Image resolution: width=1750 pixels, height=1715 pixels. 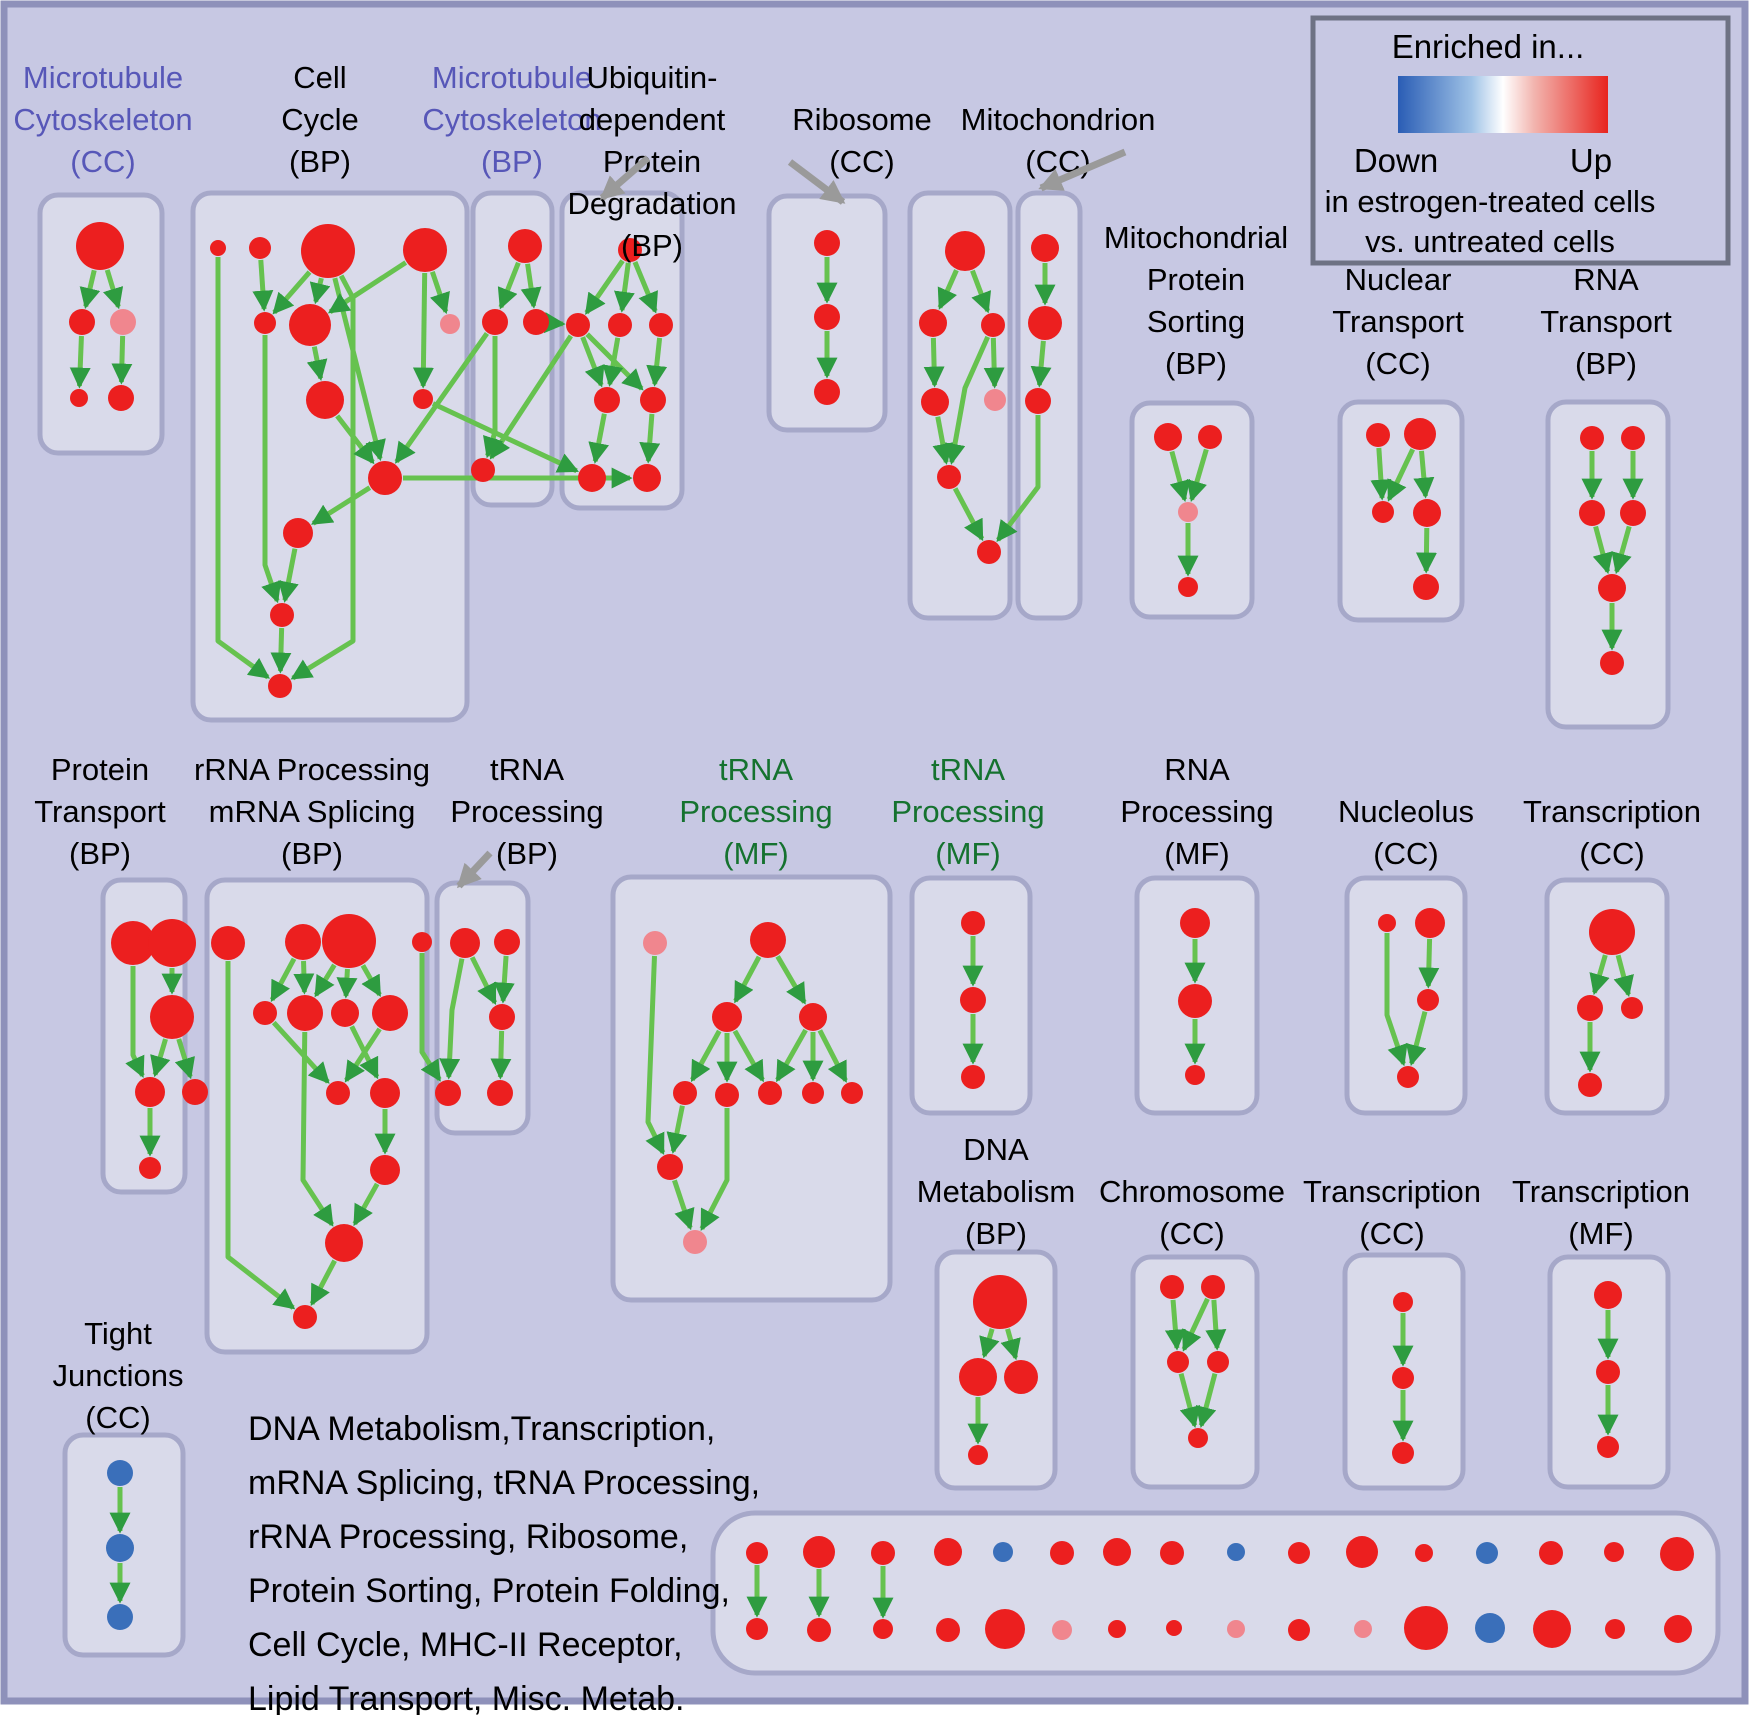 What do you see at coordinates (967, 853) in the screenshot?
I see `trna-processing-mf-2-label-line-2: (MF)` at bounding box center [967, 853].